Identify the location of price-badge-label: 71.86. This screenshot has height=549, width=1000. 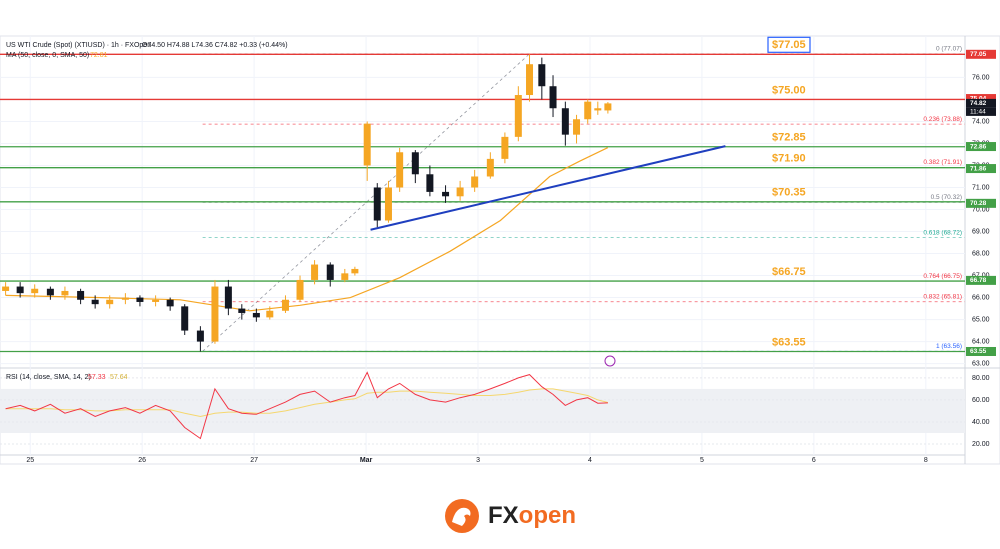
(978, 168).